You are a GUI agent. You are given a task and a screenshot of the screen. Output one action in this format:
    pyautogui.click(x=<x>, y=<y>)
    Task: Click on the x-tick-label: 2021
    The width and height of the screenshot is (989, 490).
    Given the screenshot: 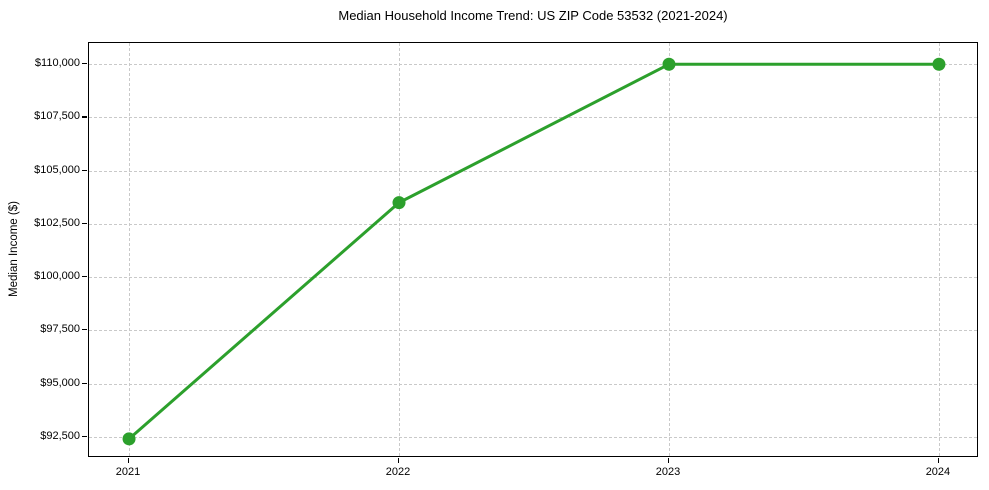 What is the action you would take?
    pyautogui.click(x=128, y=472)
    